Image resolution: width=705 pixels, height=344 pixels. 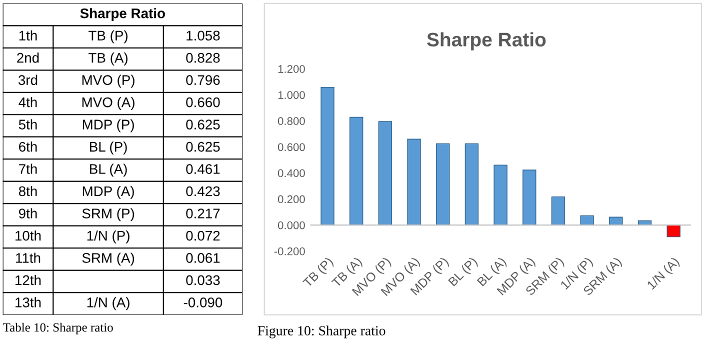 What do you see at coordinates (108, 148) in the screenshot?
I see `category-label: BL (P)` at bounding box center [108, 148].